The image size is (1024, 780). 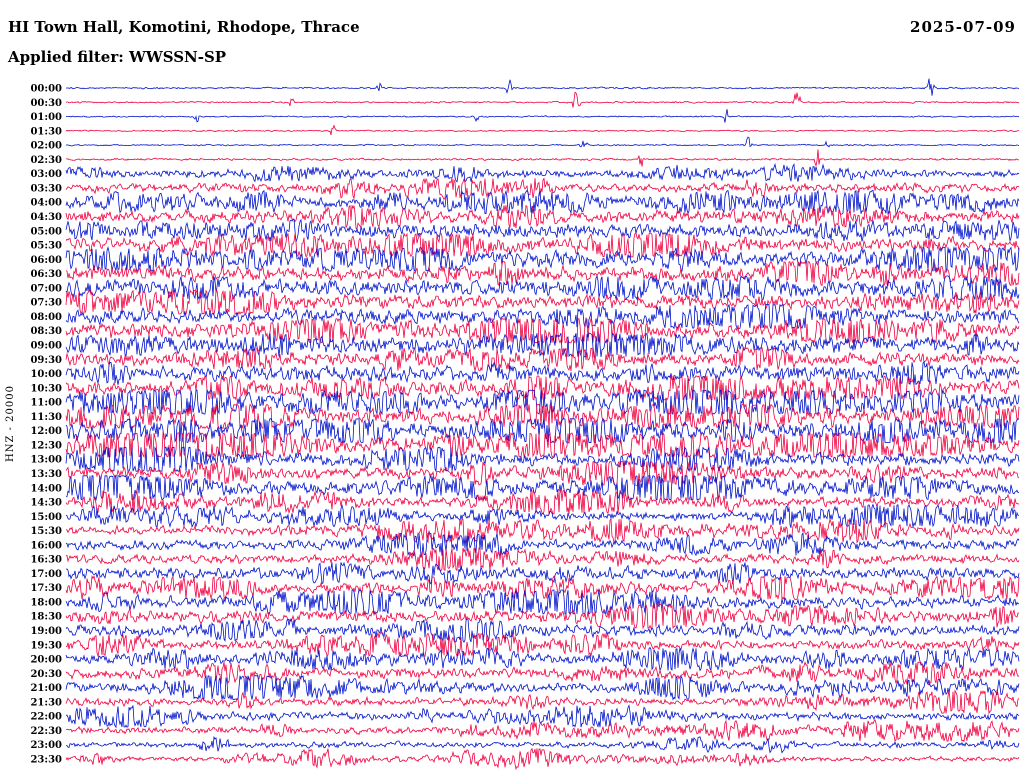 I want to click on trace-row-2030, so click(x=542, y=673).